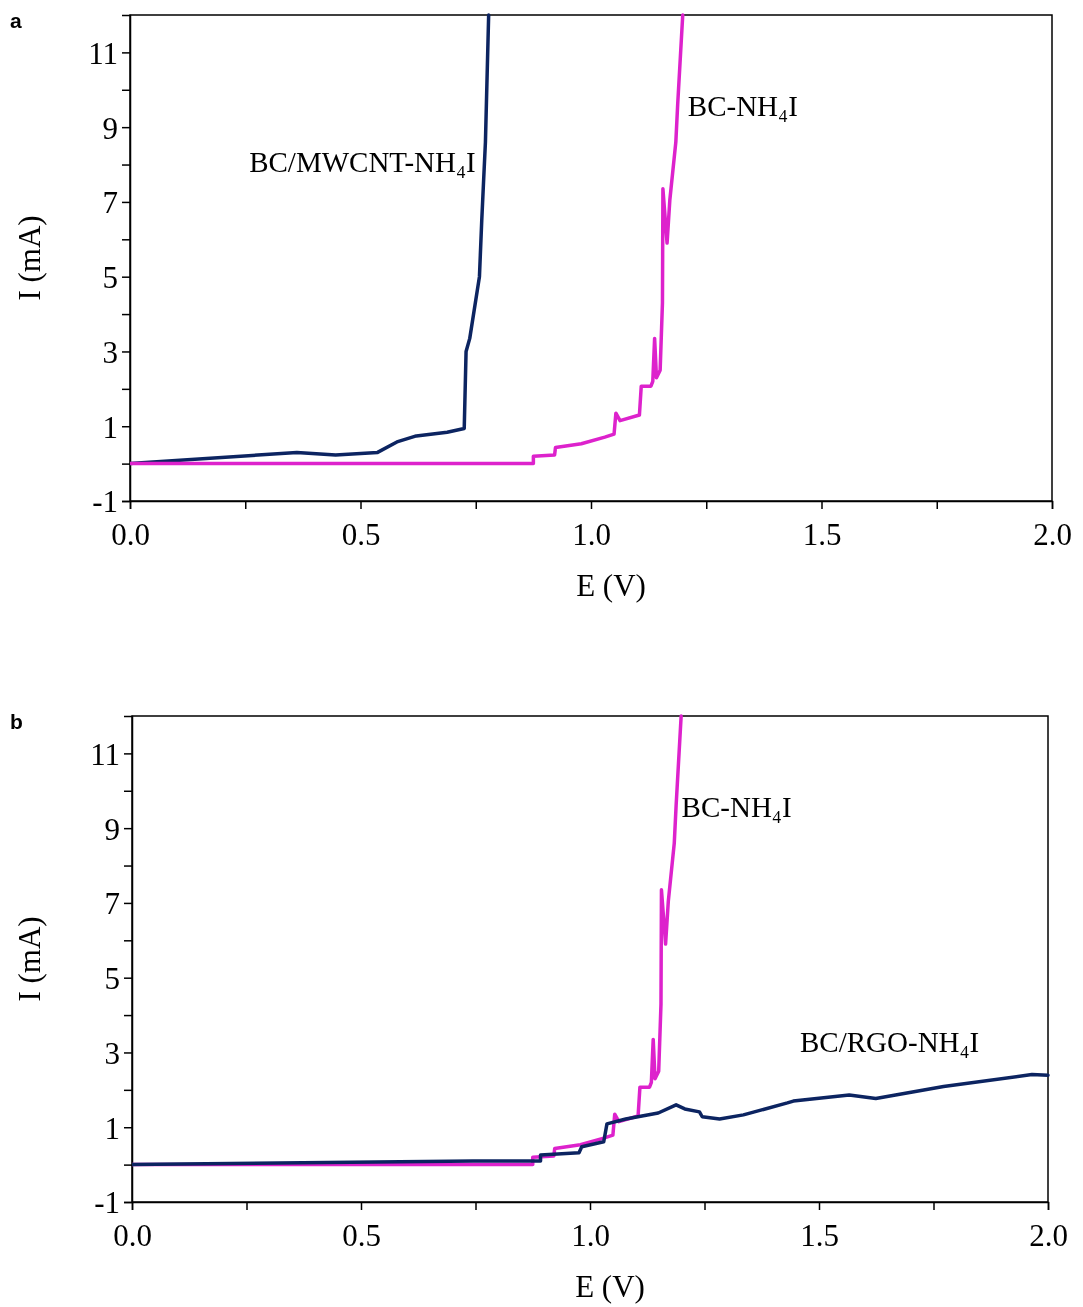 This screenshot has width=1083, height=1307. I want to click on chart-title: b, so click(16, 721).